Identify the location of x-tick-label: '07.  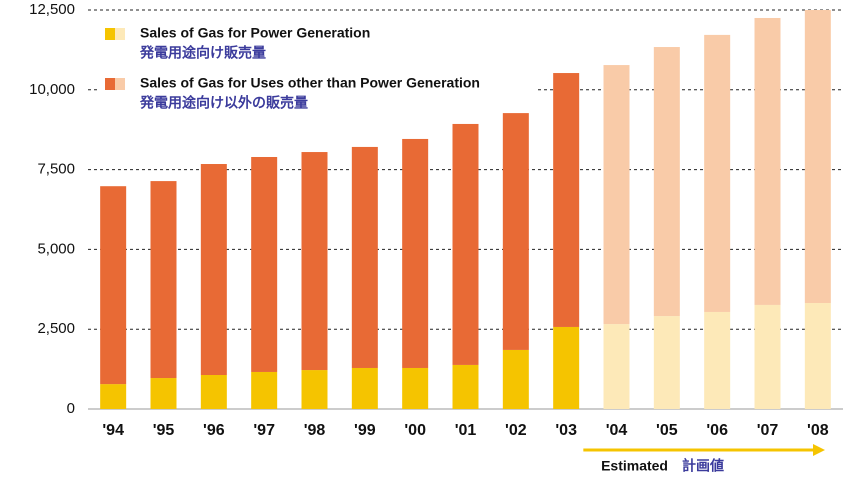
(768, 430).